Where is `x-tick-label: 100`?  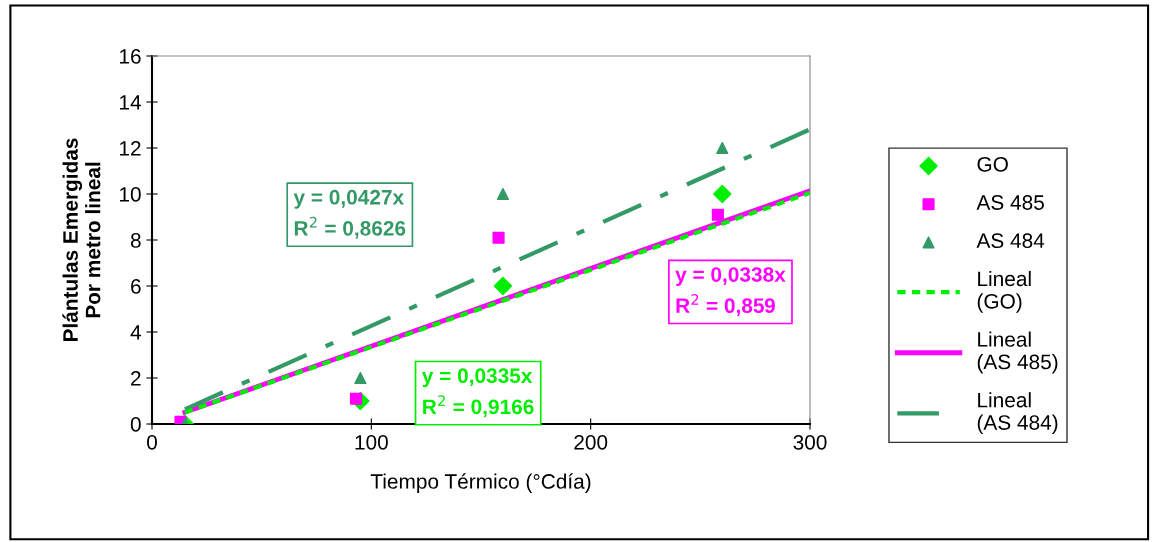 x-tick-label: 100 is located at coordinates (371, 442).